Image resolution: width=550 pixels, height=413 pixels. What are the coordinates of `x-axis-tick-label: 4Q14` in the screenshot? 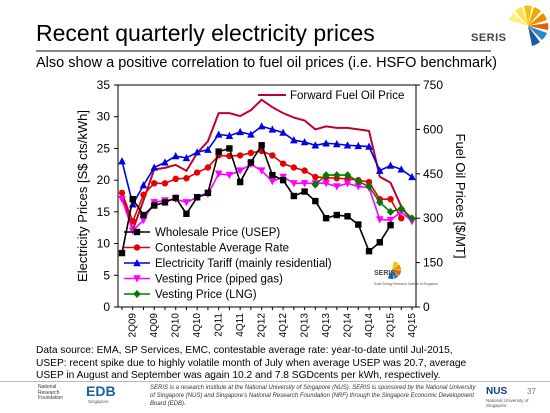 It's located at (369, 325).